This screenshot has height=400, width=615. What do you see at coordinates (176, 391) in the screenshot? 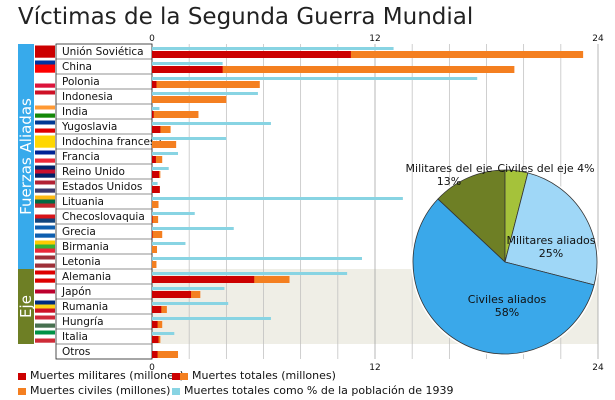
I see `legend-swatch-percent` at bounding box center [176, 391].